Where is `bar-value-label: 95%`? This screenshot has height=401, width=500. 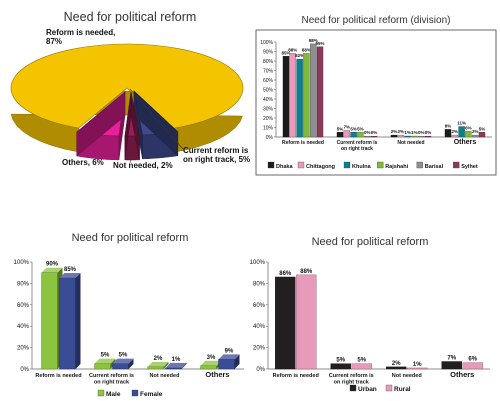 bar-value-label: 95% is located at coordinates (319, 43).